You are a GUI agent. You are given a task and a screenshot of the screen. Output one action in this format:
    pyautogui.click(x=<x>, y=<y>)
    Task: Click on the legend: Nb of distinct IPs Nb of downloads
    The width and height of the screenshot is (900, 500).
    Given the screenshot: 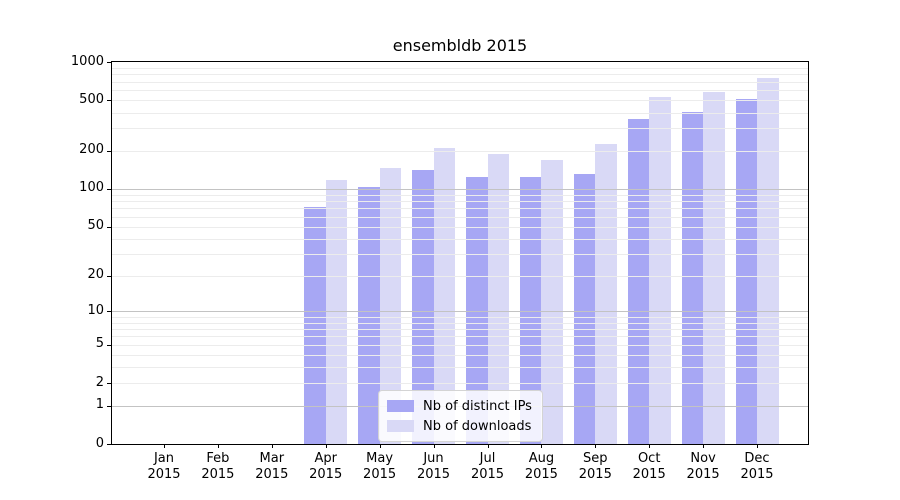 What is the action you would take?
    pyautogui.click(x=460, y=416)
    